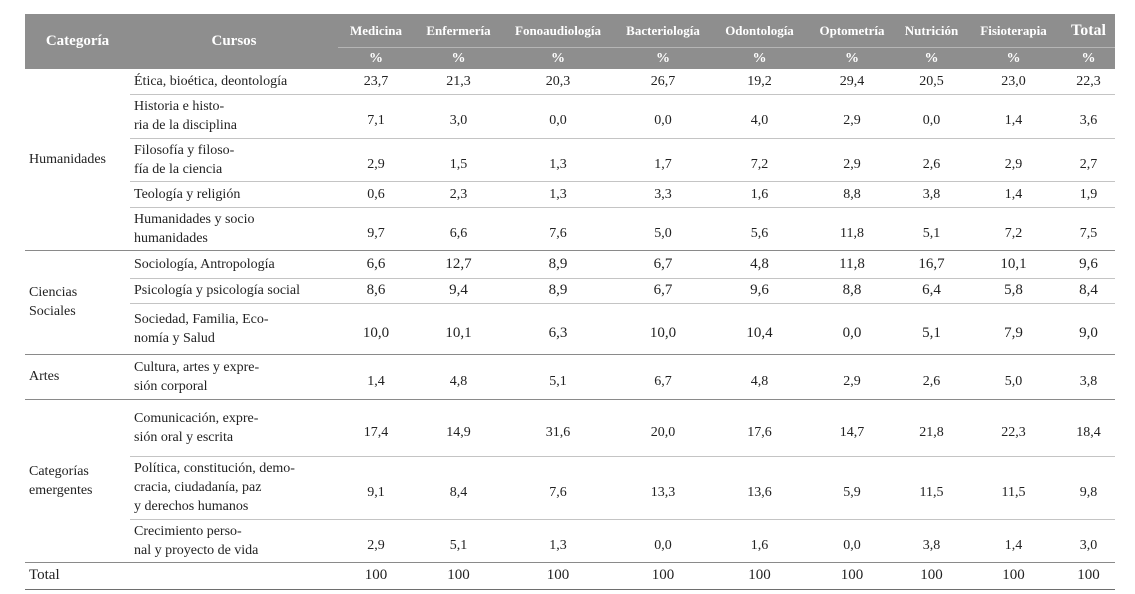  What do you see at coordinates (376, 194) in the screenshot?
I see `percent-value: 0,6` at bounding box center [376, 194].